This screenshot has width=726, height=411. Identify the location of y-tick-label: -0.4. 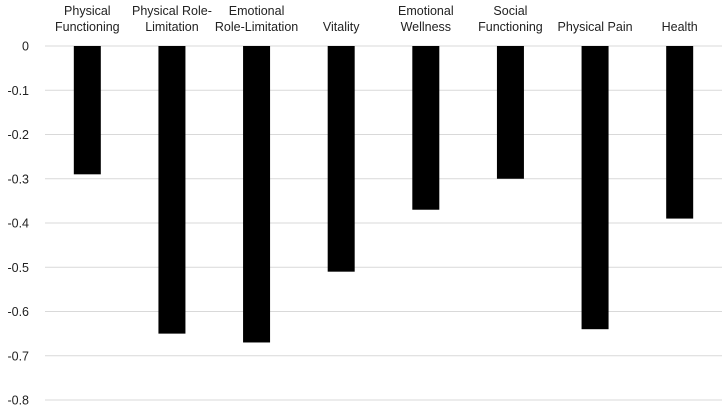
(18, 224).